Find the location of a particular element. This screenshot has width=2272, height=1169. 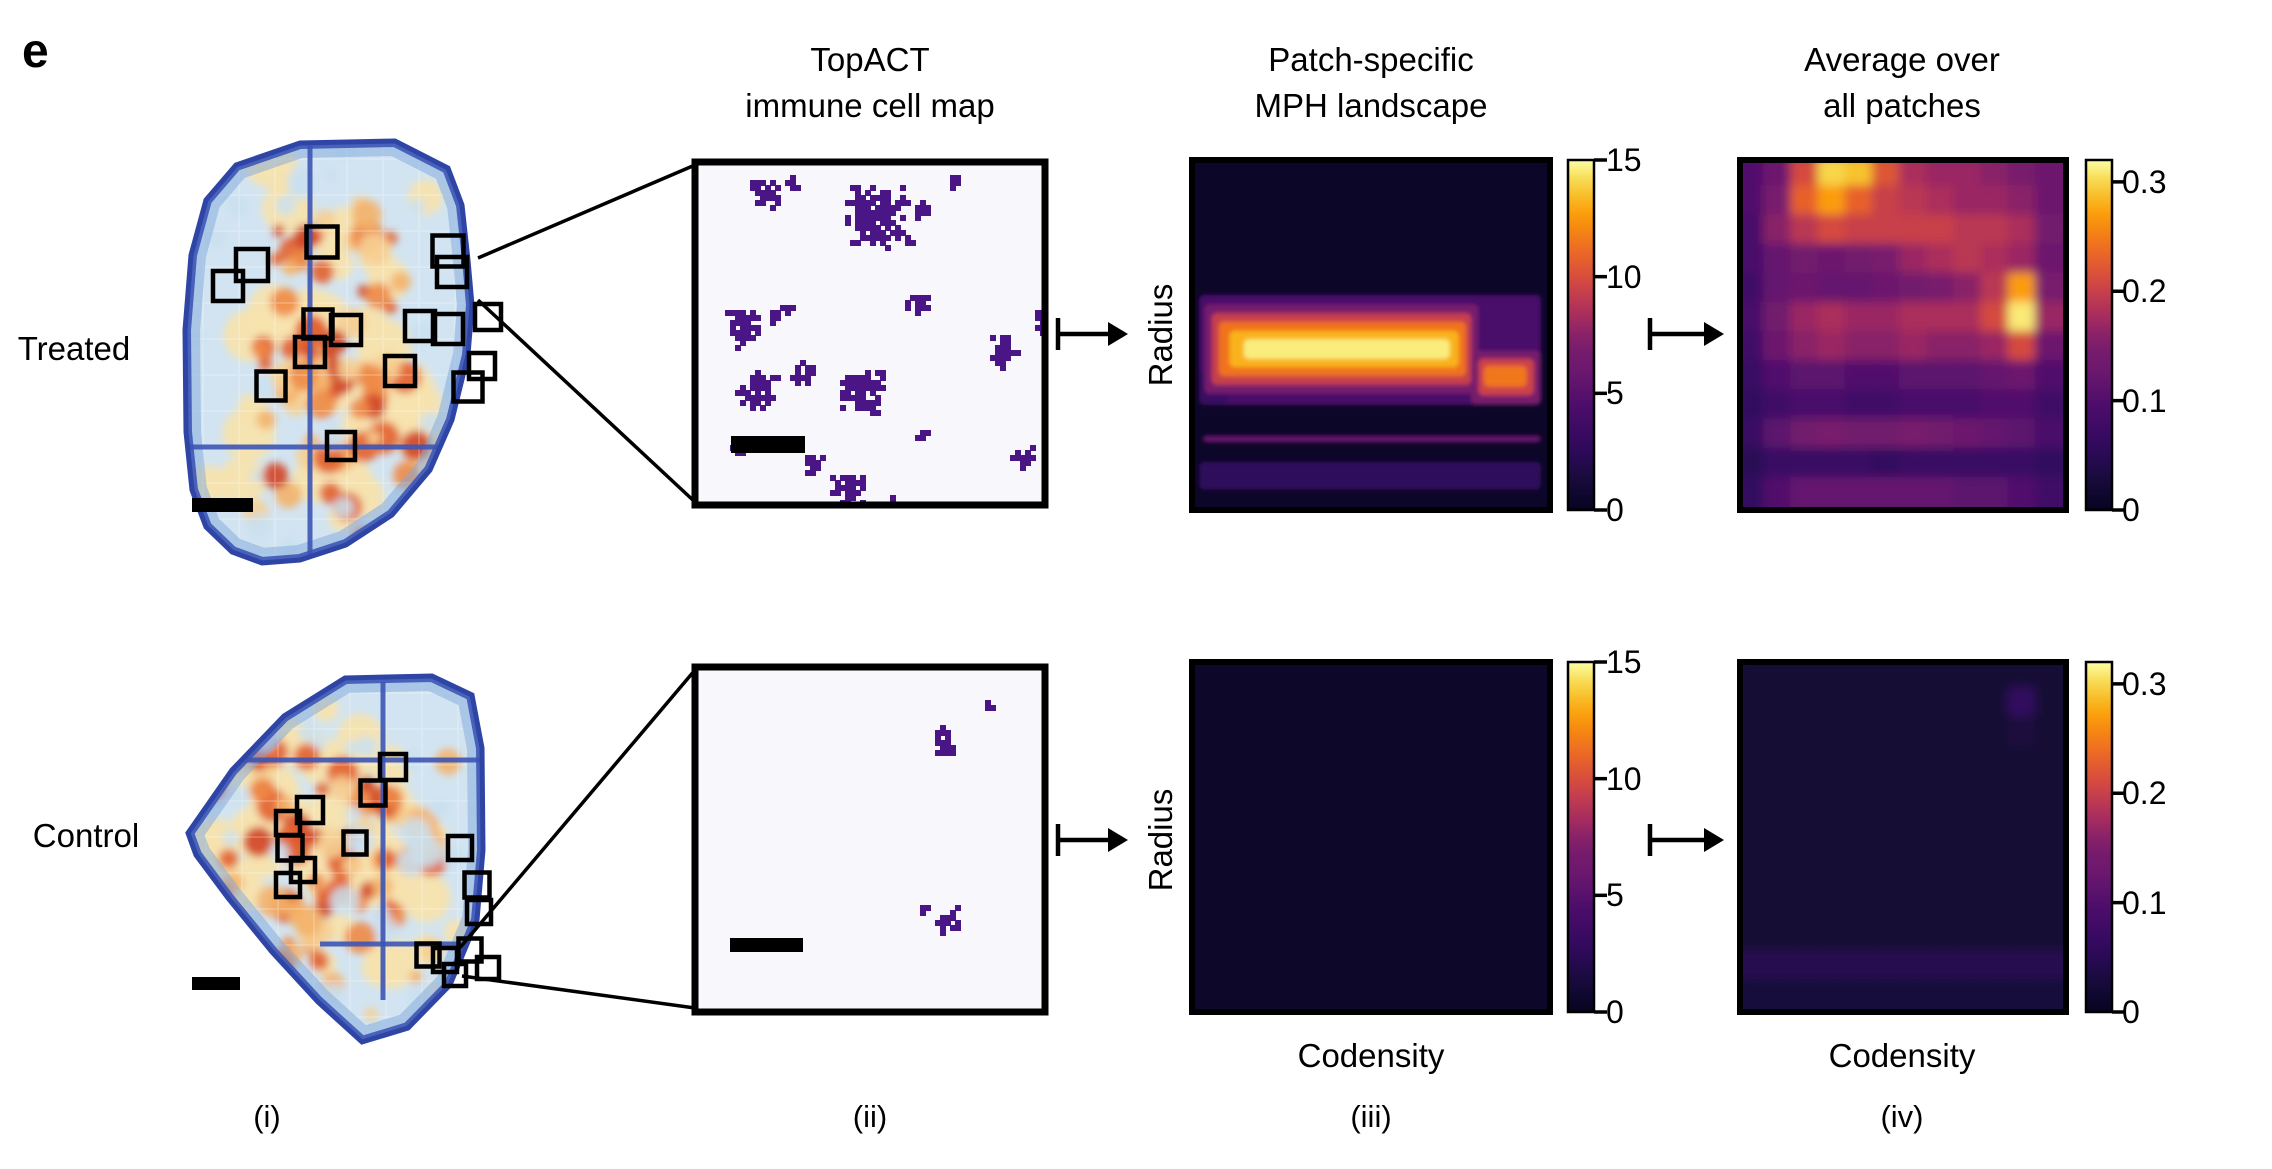

title-topact-line2: immune cell map is located at coordinates (870, 105).